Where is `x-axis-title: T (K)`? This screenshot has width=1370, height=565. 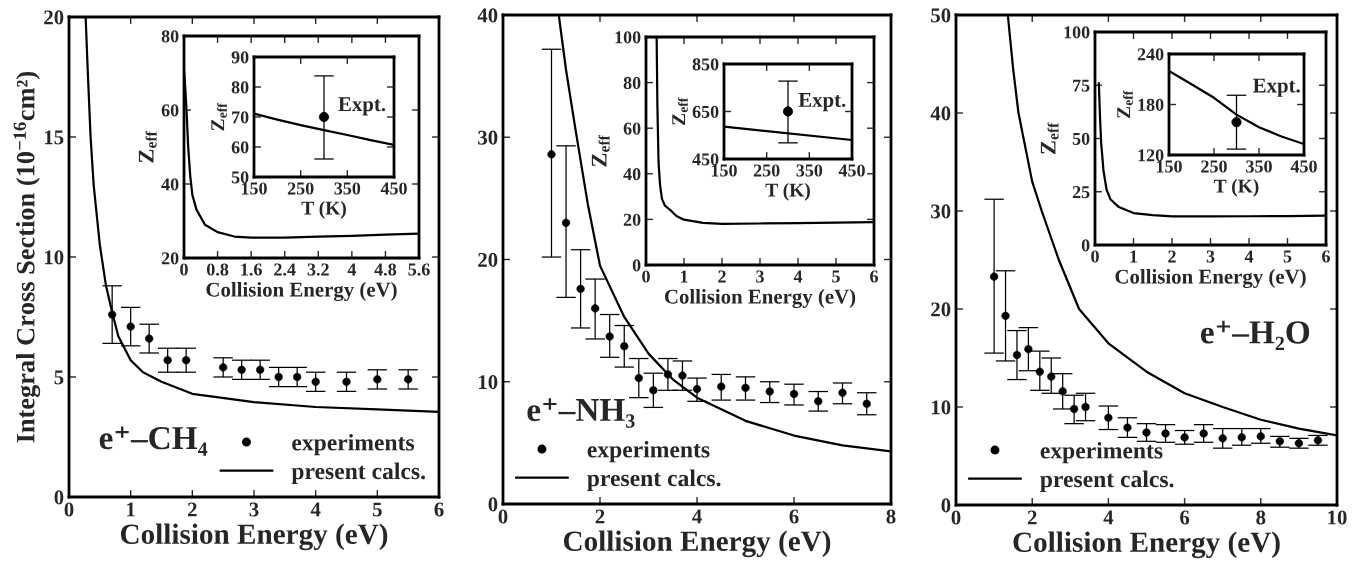
x-axis-title: T (K) is located at coordinates (323, 210).